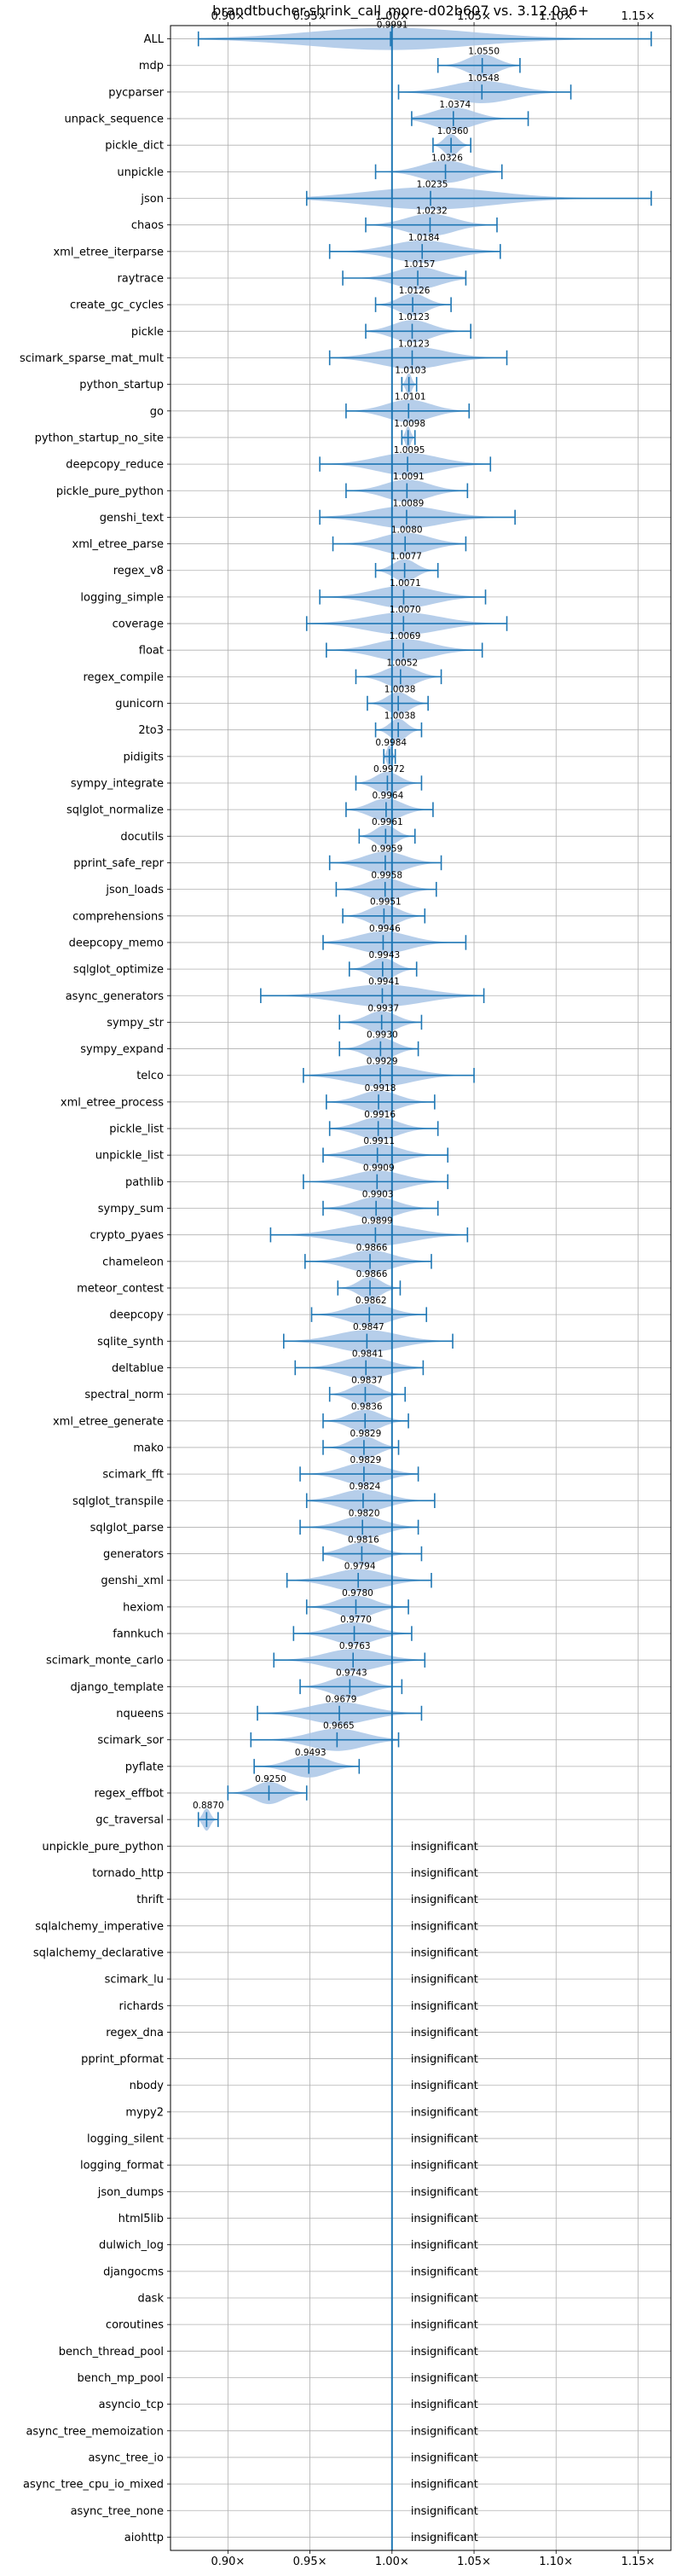  What do you see at coordinates (128, 1873) in the screenshot?
I see `category-label: tornado_http` at bounding box center [128, 1873].